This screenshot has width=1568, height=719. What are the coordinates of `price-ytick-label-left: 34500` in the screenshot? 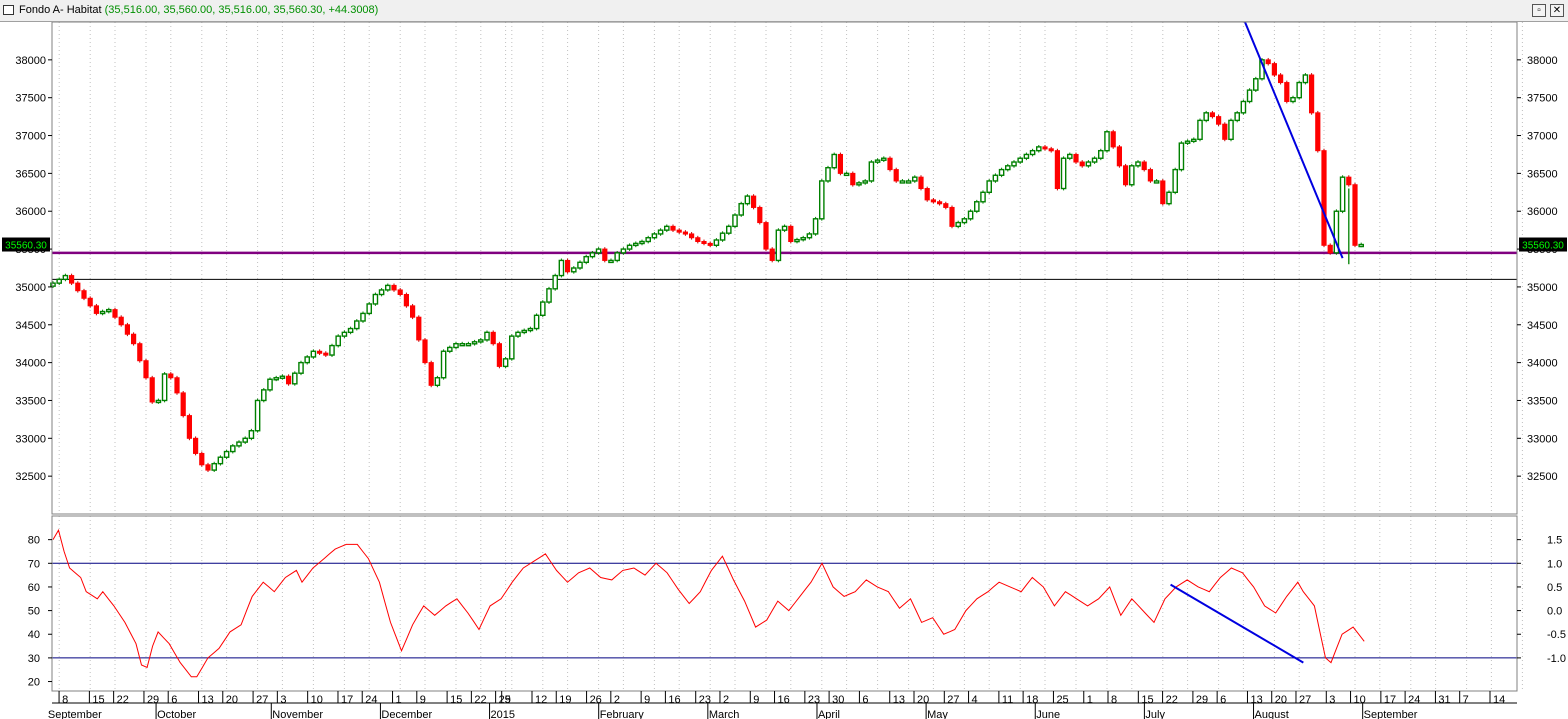 It's located at (30, 326).